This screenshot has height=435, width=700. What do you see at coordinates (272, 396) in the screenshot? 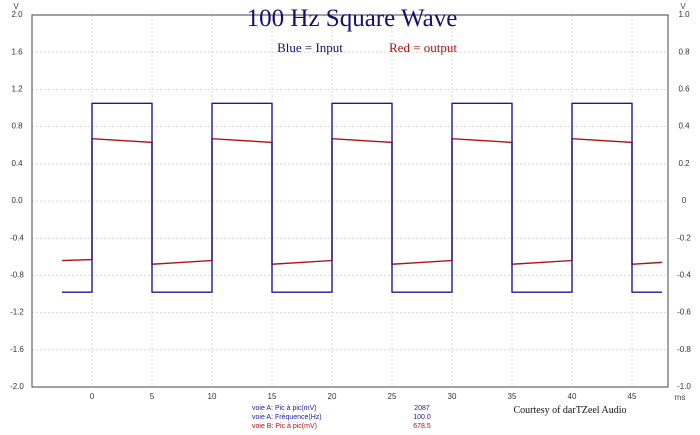
I see `x-tick-label: 15` at bounding box center [272, 396].